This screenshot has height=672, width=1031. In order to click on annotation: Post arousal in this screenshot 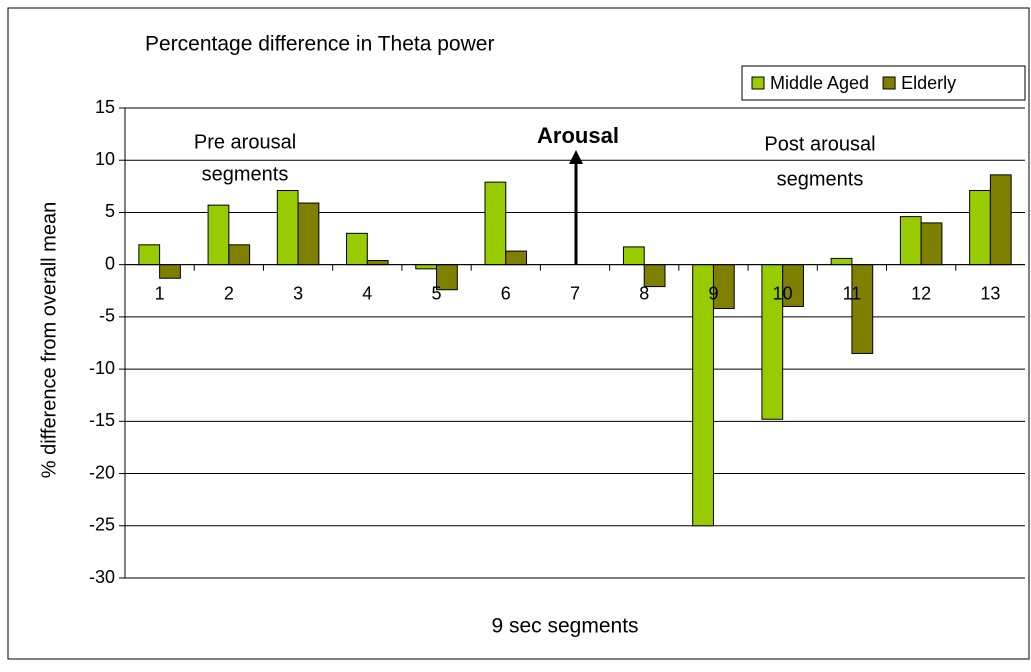, I will do `click(819, 144)`.